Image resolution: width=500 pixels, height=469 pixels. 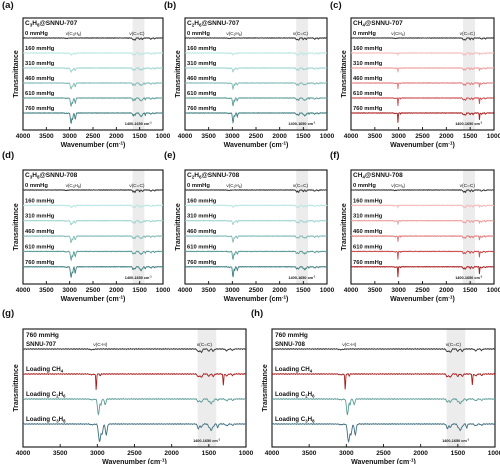 What do you see at coordinates (45, 370) in the screenshot?
I see `series-label: Loading CH4` at bounding box center [45, 370].